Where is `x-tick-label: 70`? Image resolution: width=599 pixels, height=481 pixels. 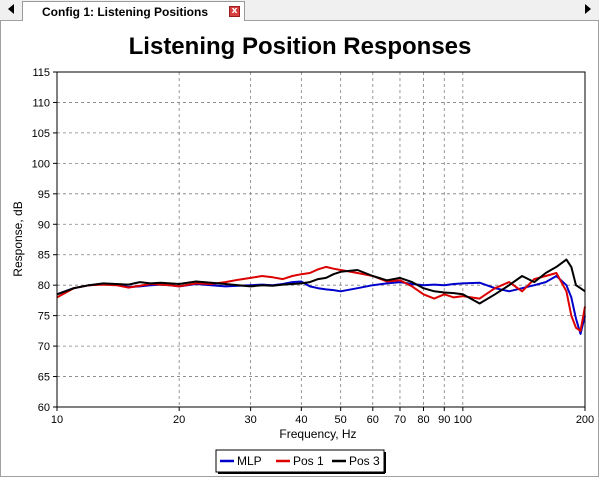
x-tick-label: 70 is located at coordinates (400, 420).